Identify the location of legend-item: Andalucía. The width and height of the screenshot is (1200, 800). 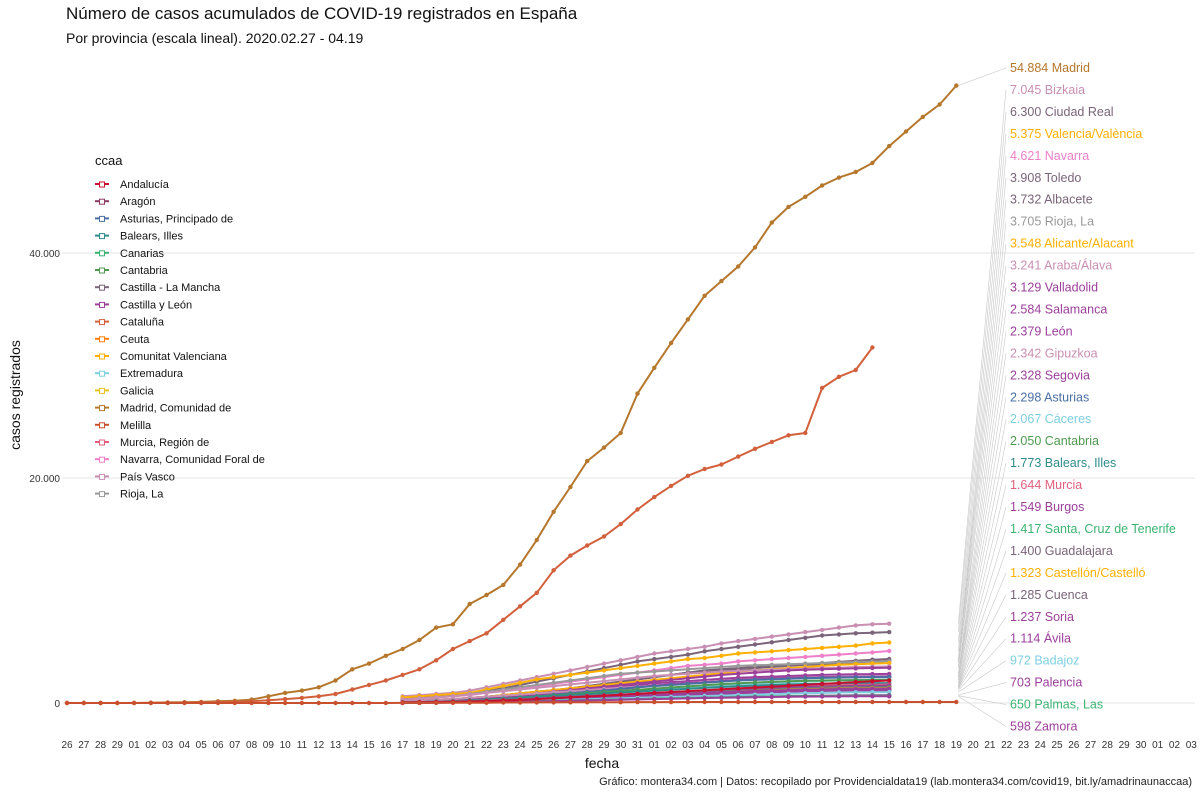
(132, 185).